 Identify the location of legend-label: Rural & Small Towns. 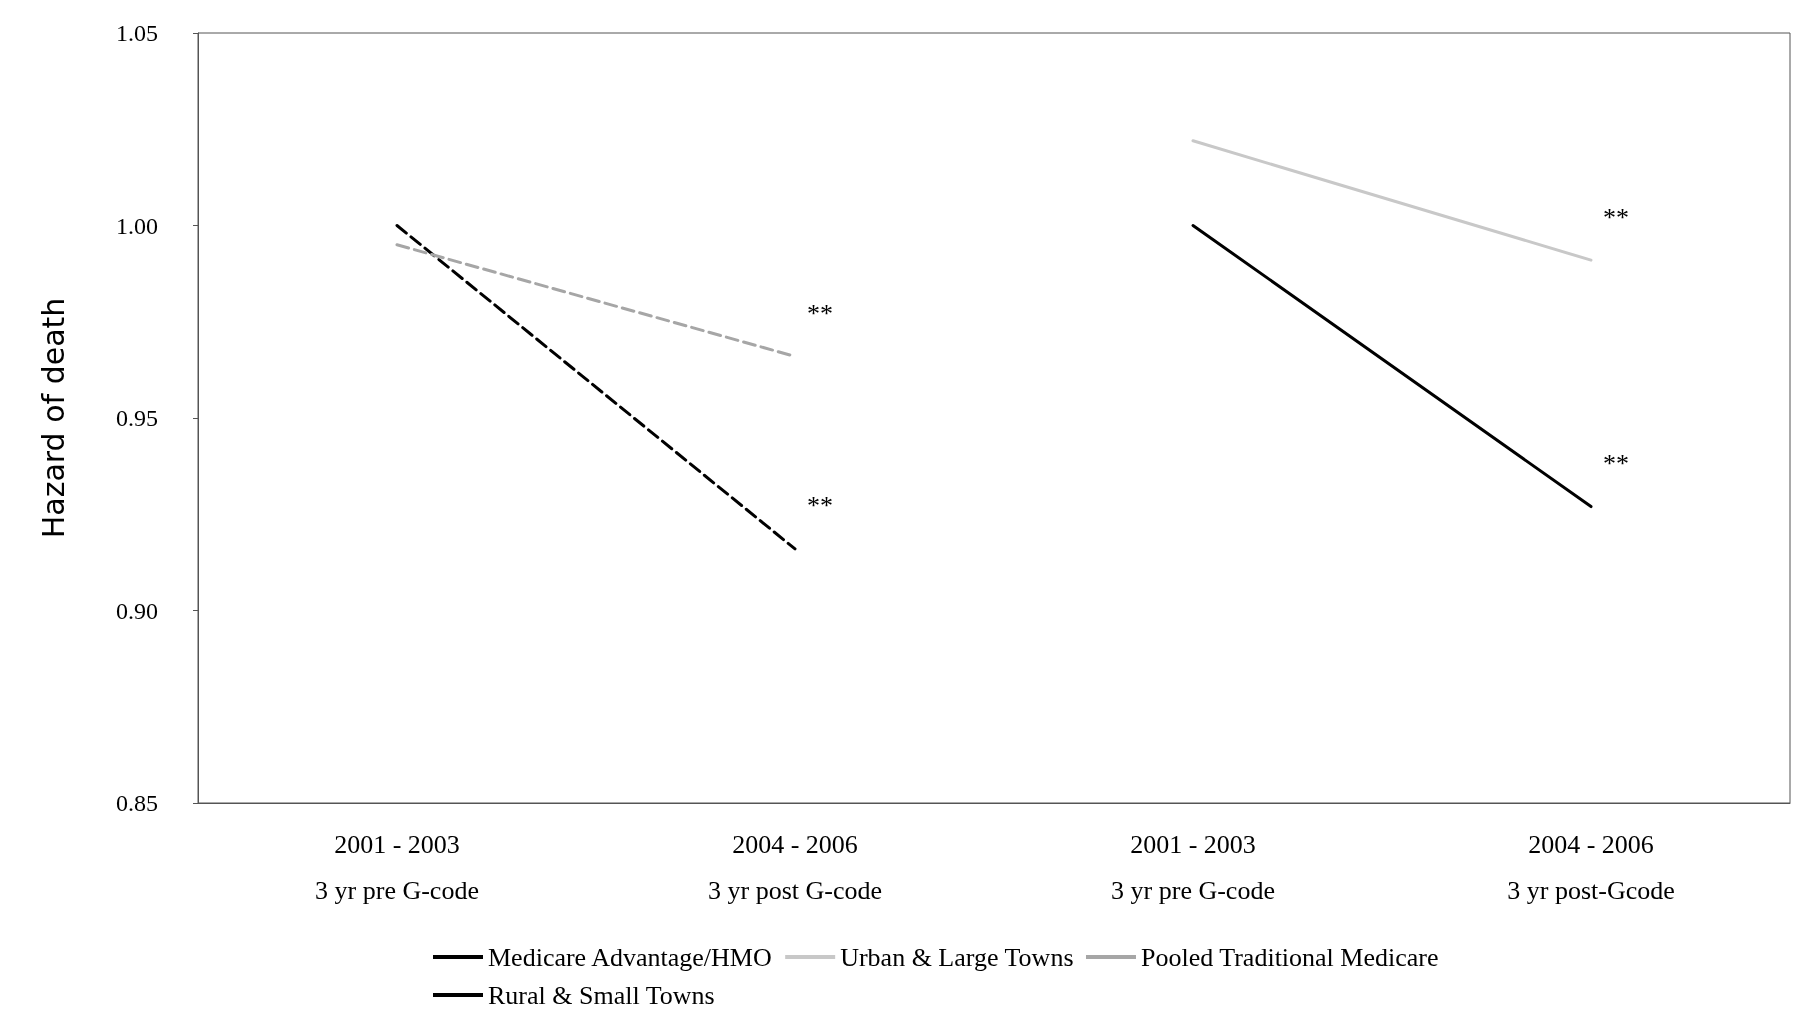
(601, 995).